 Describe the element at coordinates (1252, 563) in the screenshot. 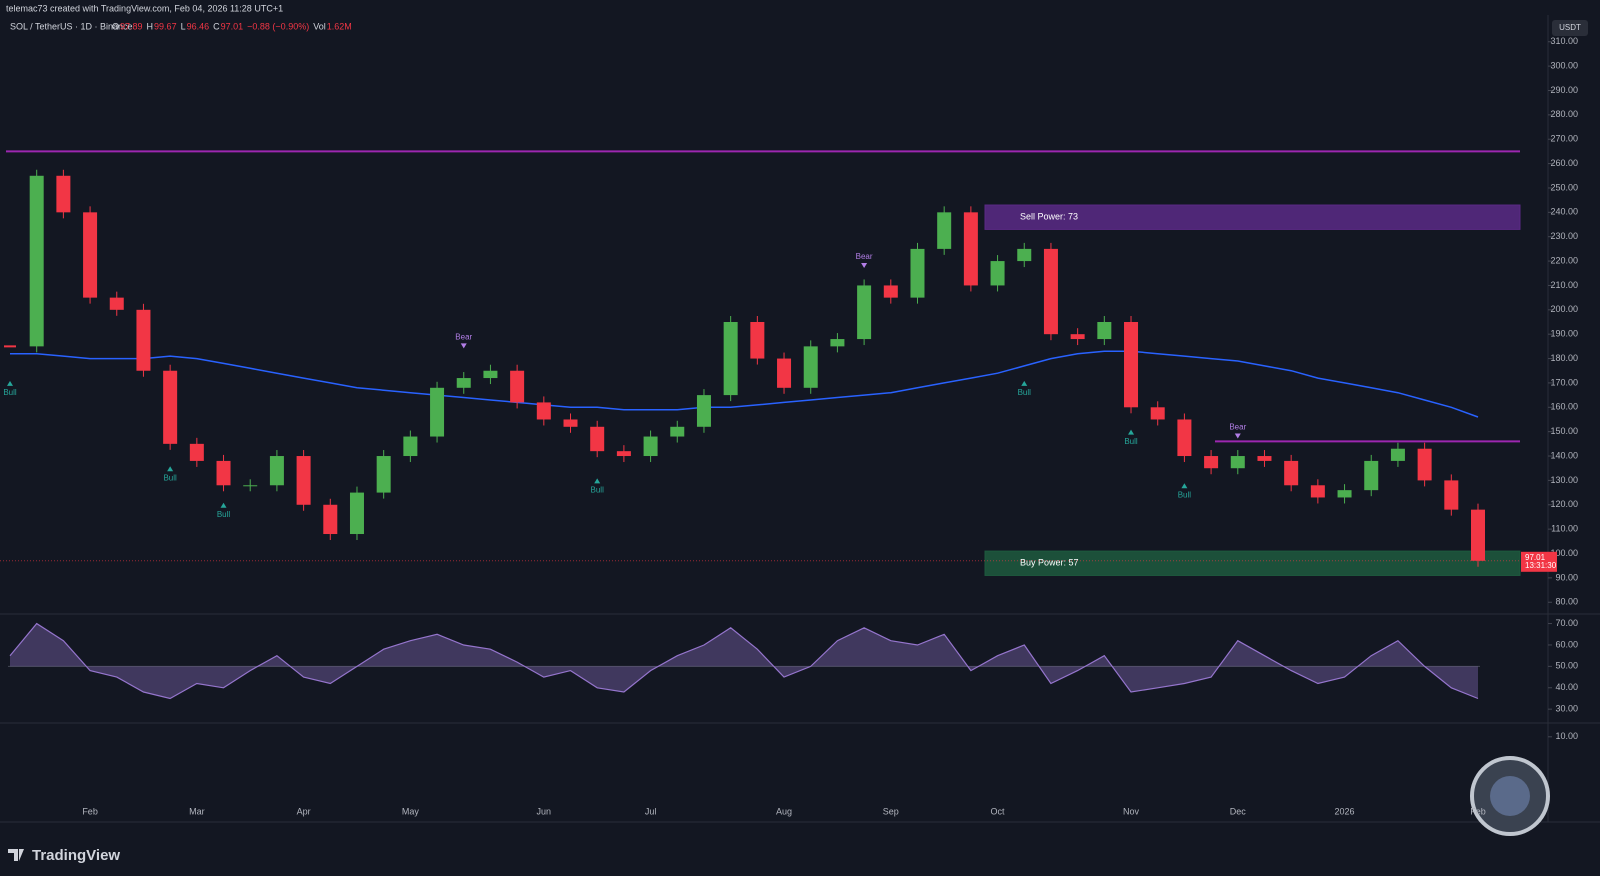

I see `zone` at that location.